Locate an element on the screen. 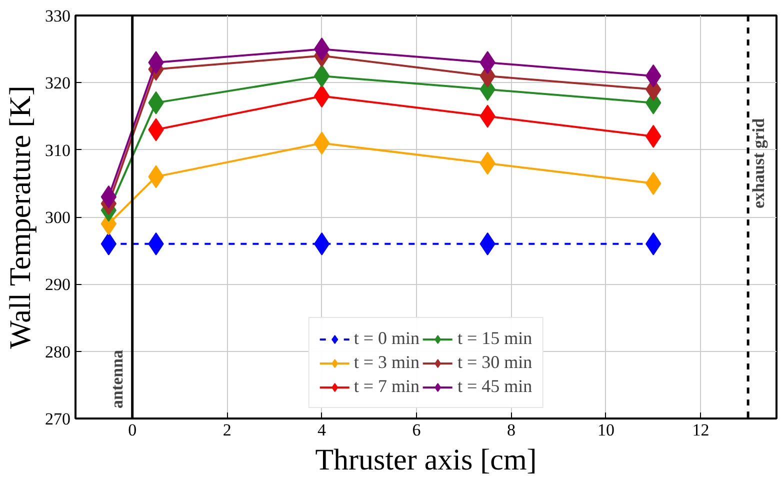  y-tick-label: 320 is located at coordinates (57, 83).